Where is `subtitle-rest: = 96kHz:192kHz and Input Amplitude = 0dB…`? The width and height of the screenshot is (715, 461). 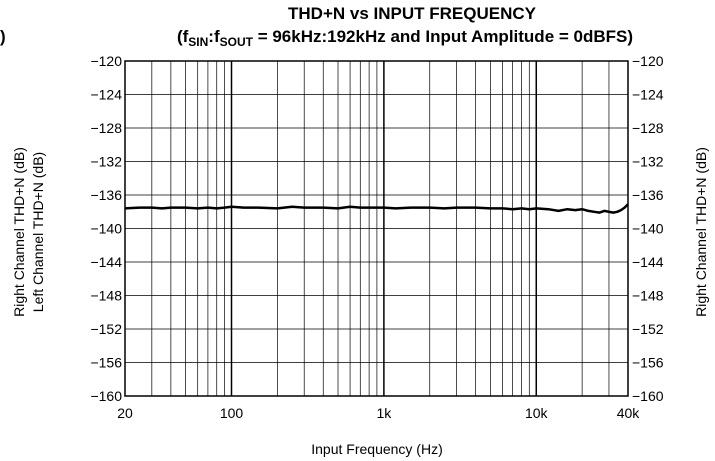 subtitle-rest: = 96kHz:192kHz and Input Amplitude = 0dB… is located at coordinates (443, 36).